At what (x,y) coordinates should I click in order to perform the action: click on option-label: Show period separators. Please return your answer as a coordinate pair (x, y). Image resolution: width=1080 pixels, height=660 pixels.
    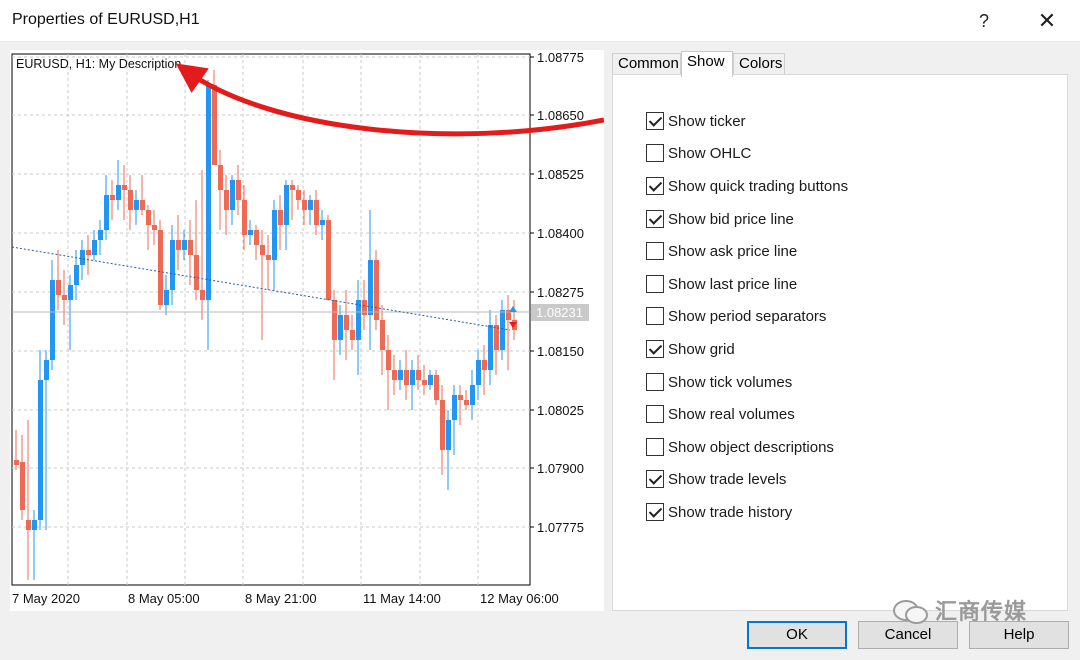
    Looking at the image, I should click on (747, 316).